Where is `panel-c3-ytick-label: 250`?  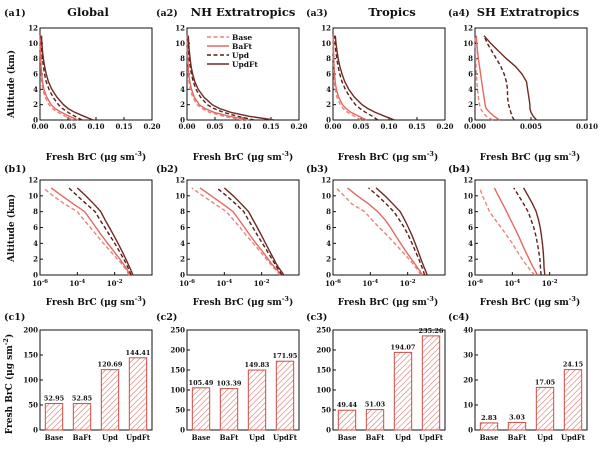 panel-c3-ytick-label: 250 is located at coordinates (323, 330).